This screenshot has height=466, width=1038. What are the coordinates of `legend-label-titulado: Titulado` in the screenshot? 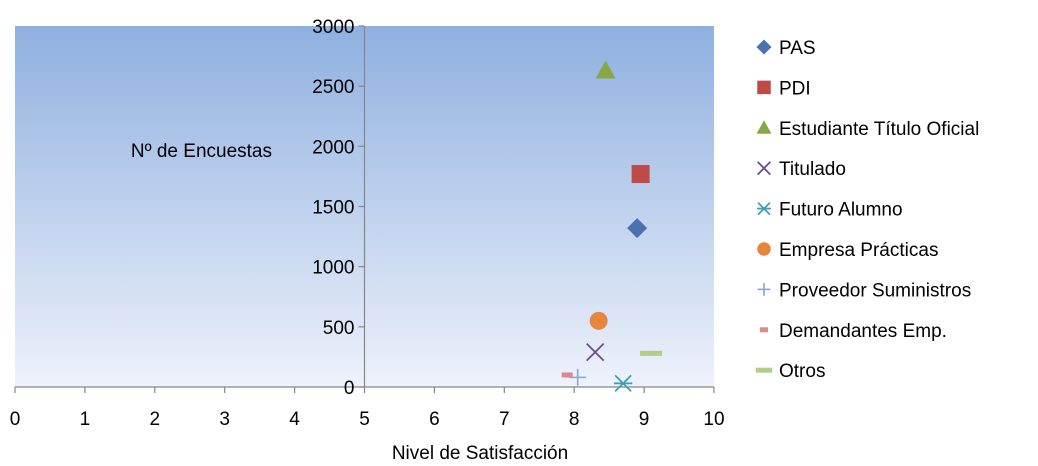 It's located at (812, 169).